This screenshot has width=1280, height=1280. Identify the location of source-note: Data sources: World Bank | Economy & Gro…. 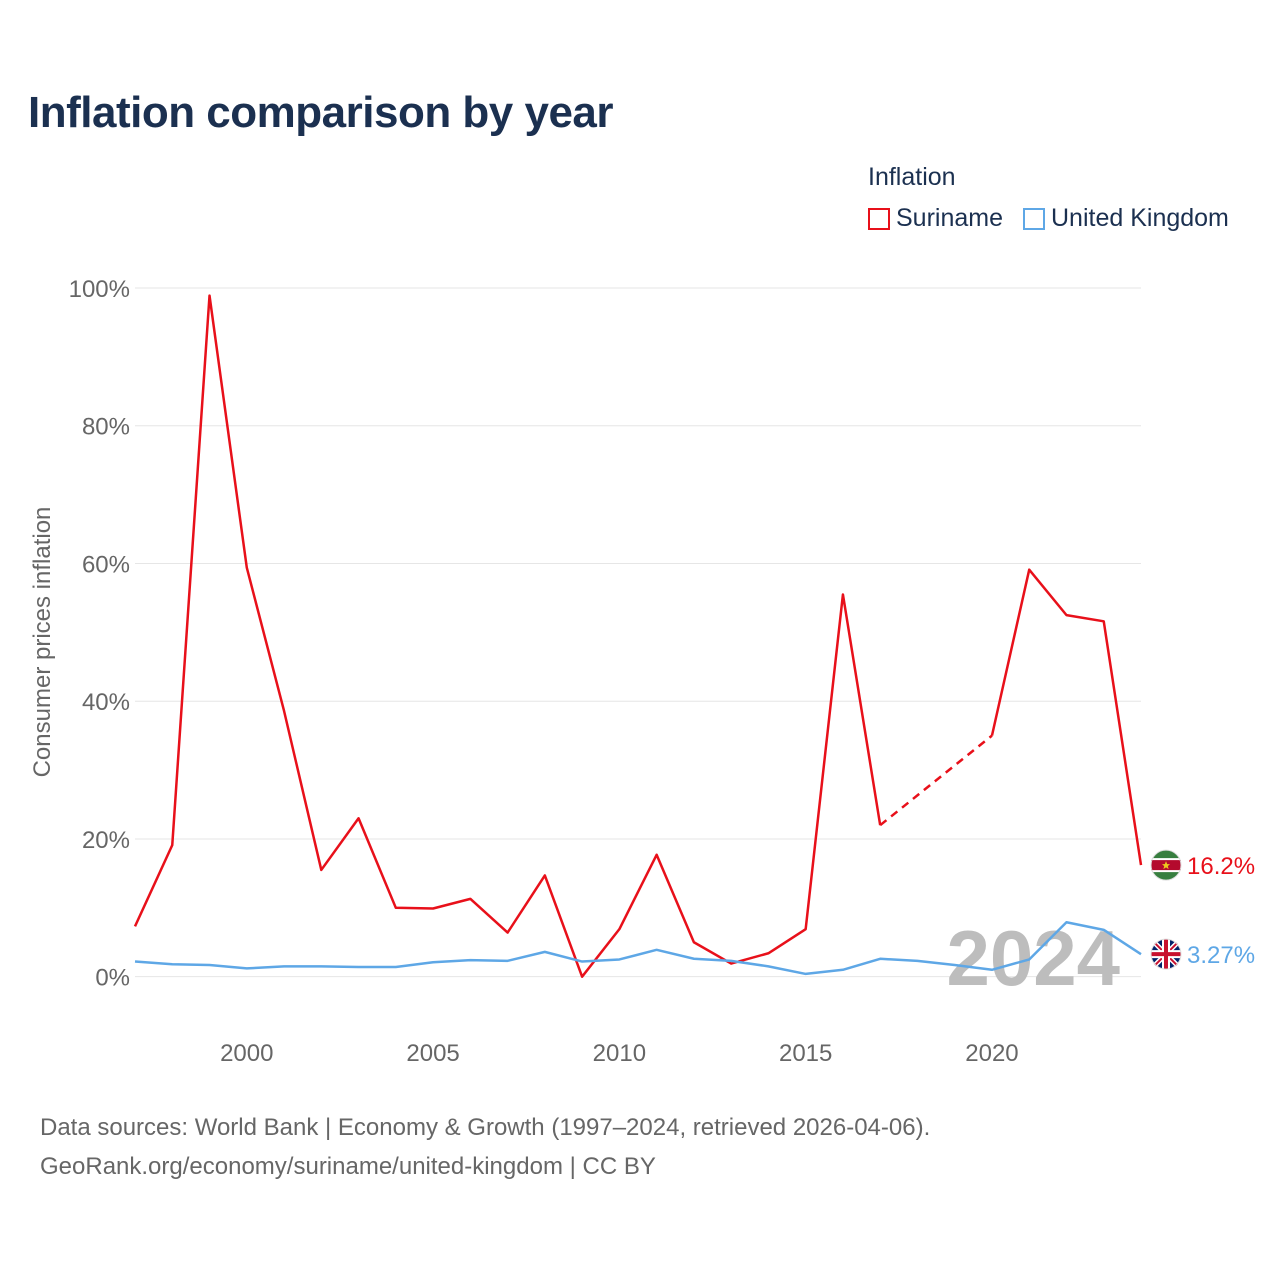
(485, 1147).